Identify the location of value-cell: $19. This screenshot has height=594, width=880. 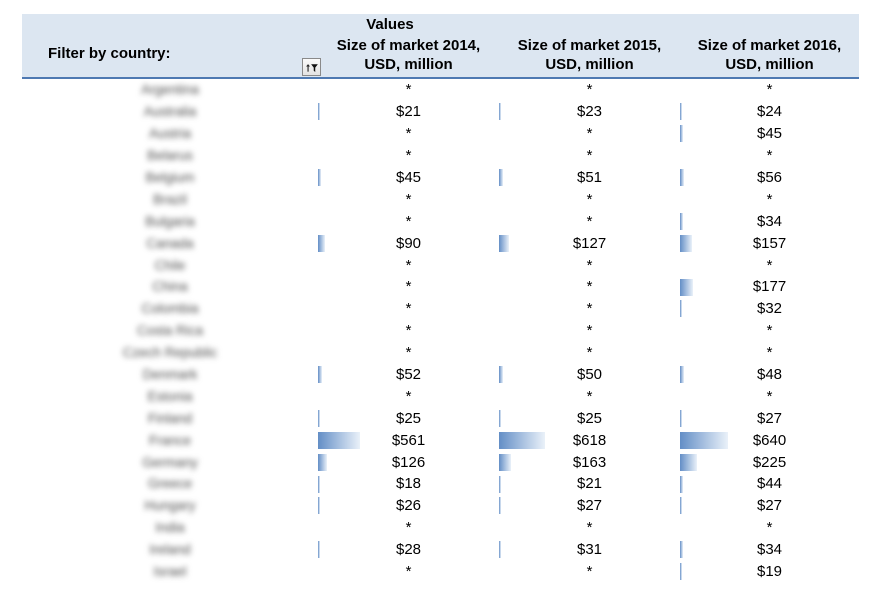
(769, 572).